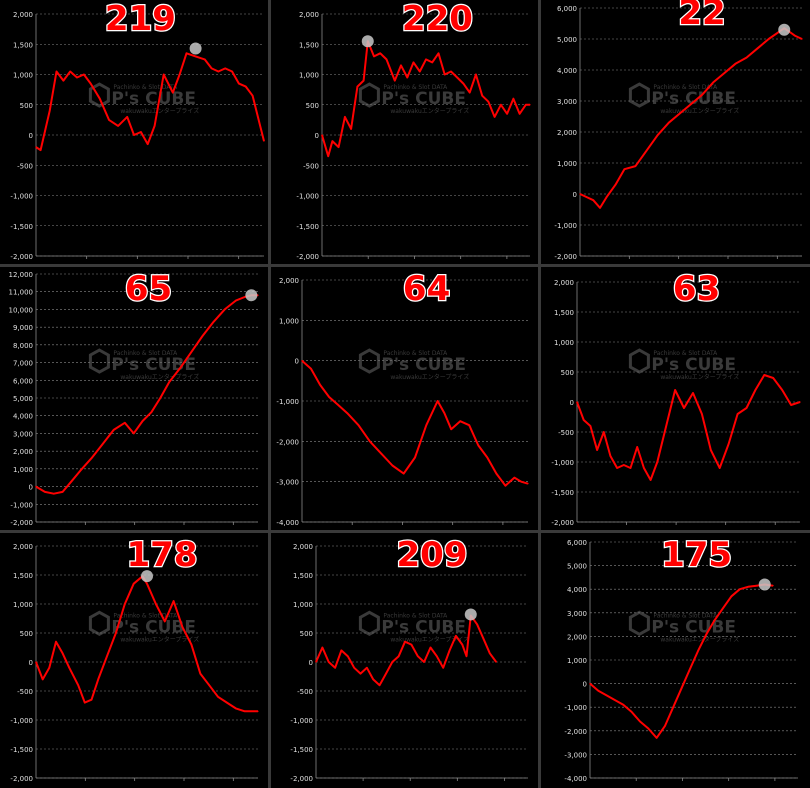 This screenshot has height=788, width=810. I want to click on y-tick-label: 500, so click(306, 634).